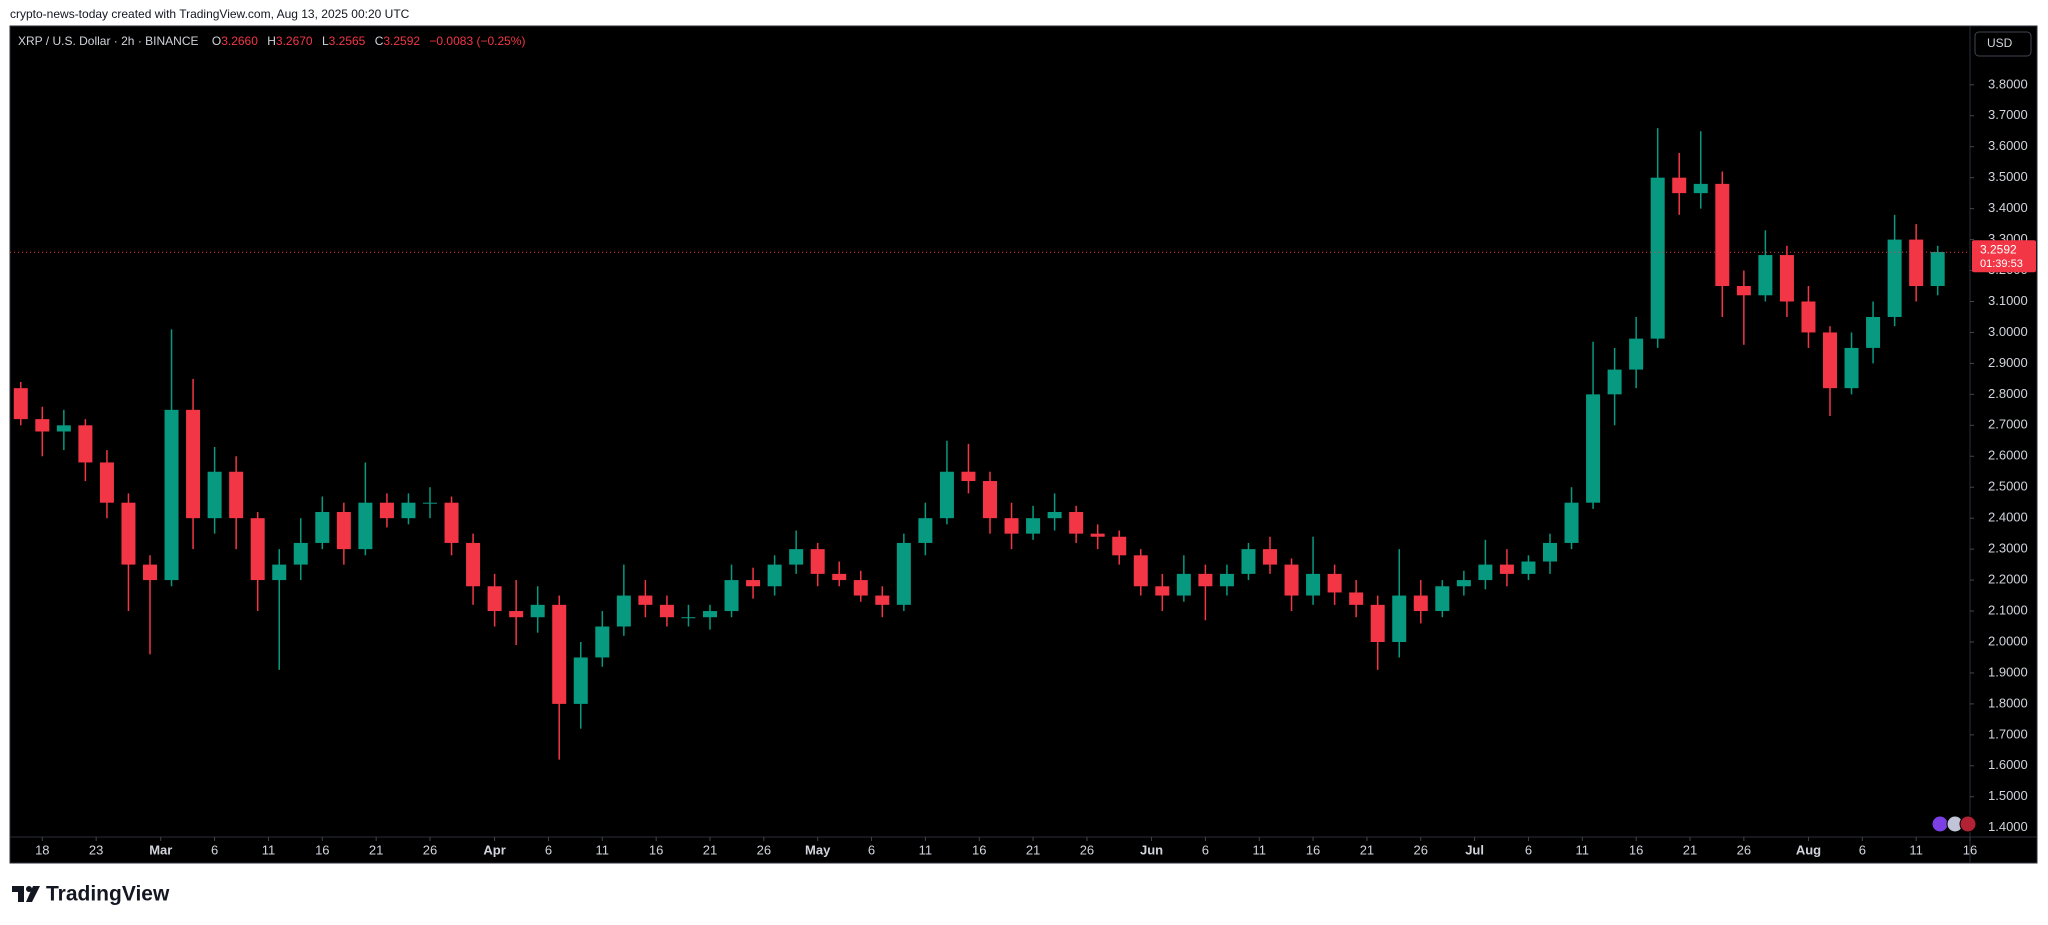  Describe the element at coordinates (2001, 264) in the screenshot. I see `countdown: 01:39:53` at that location.